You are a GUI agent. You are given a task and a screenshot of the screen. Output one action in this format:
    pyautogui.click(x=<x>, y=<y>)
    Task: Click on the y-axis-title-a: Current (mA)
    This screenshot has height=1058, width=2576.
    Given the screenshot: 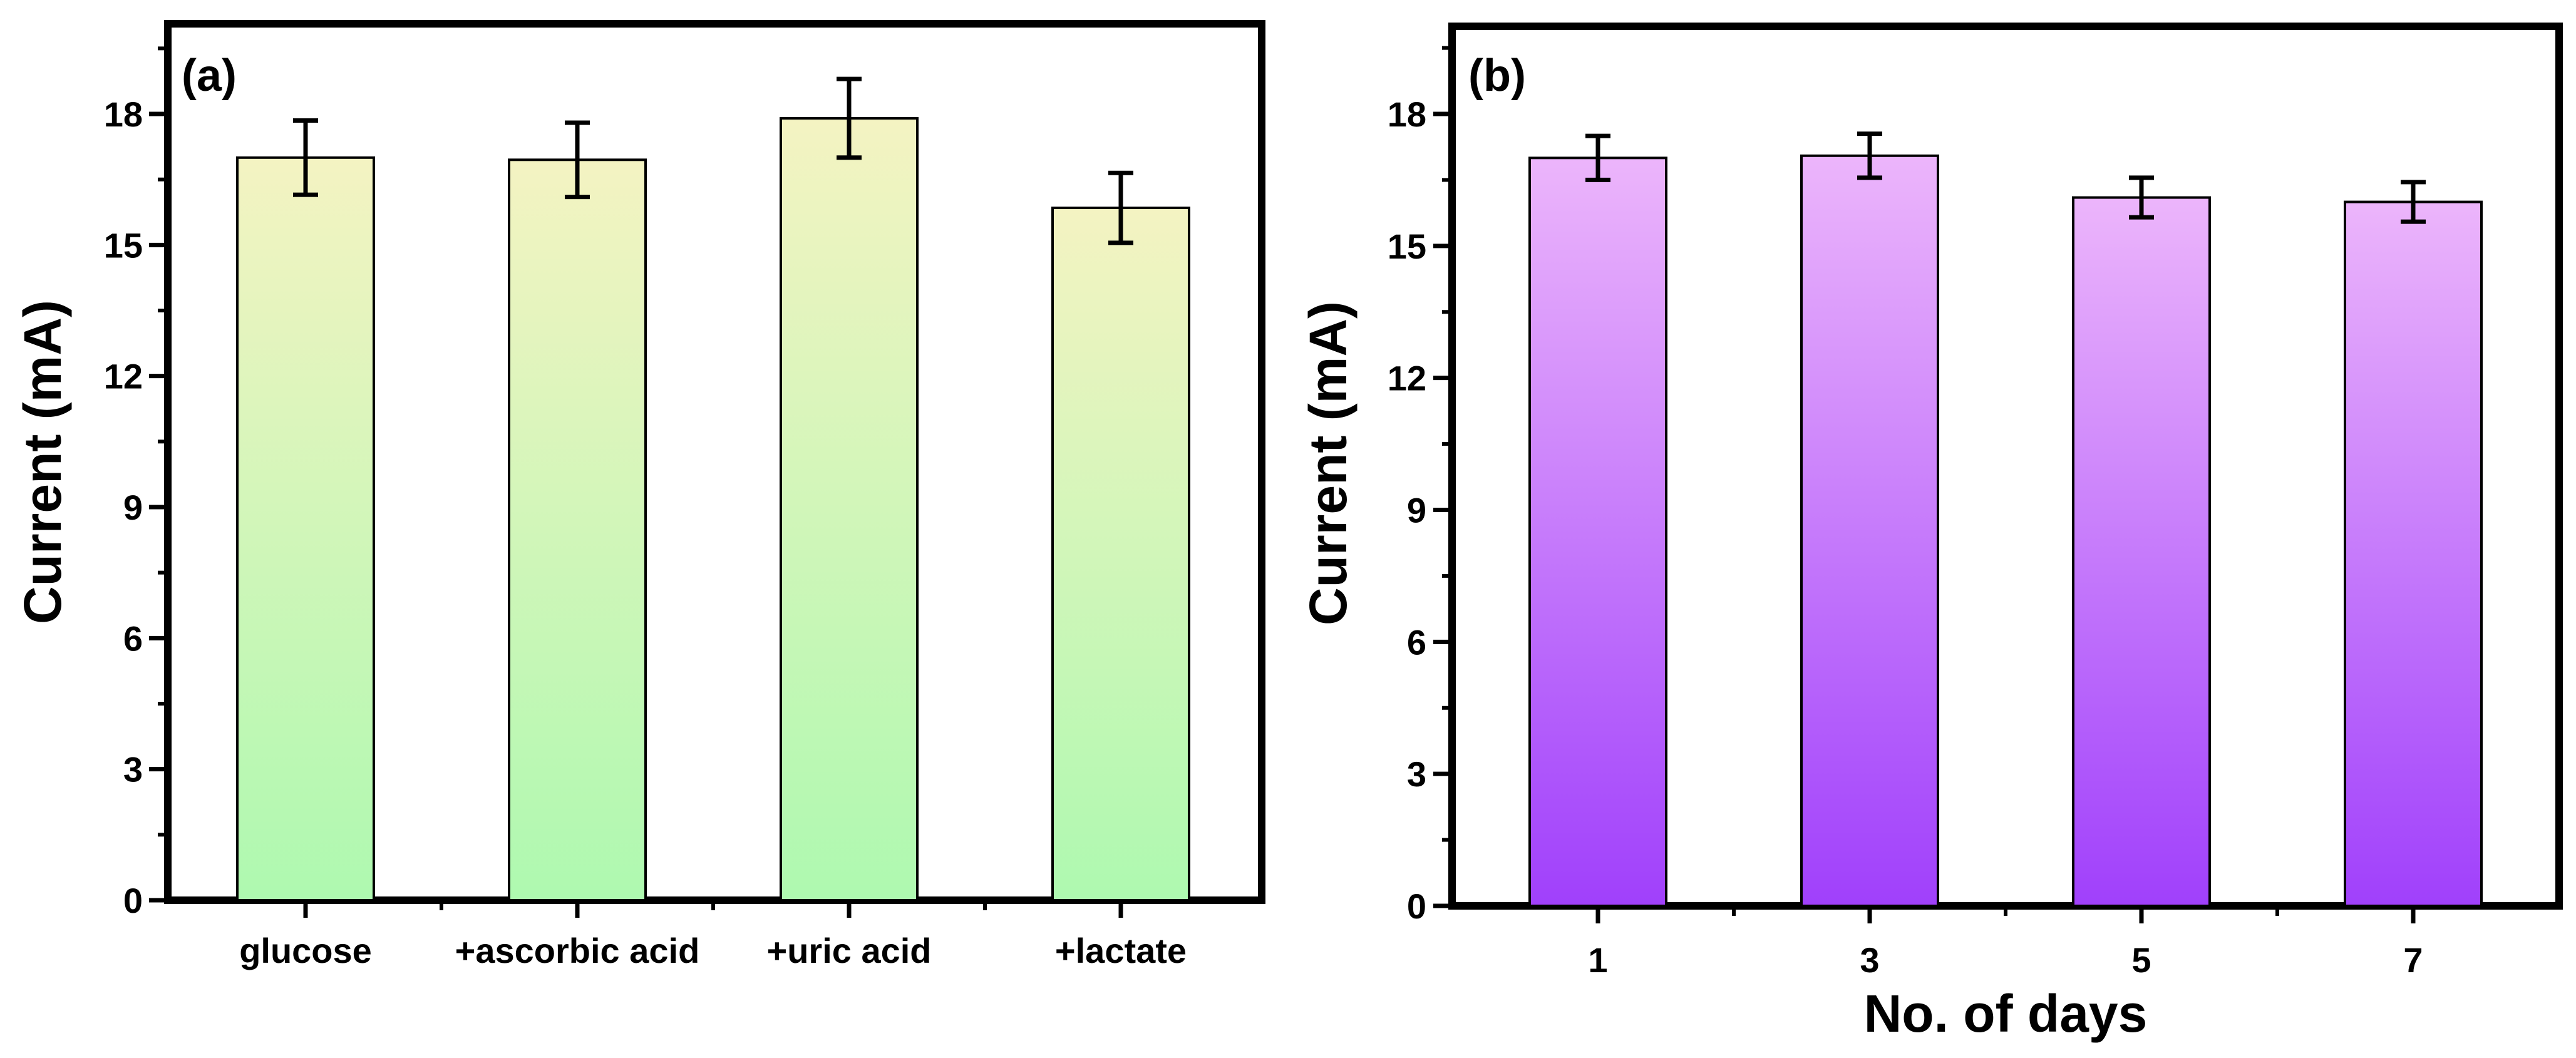 What is the action you would take?
    pyautogui.click(x=43, y=462)
    